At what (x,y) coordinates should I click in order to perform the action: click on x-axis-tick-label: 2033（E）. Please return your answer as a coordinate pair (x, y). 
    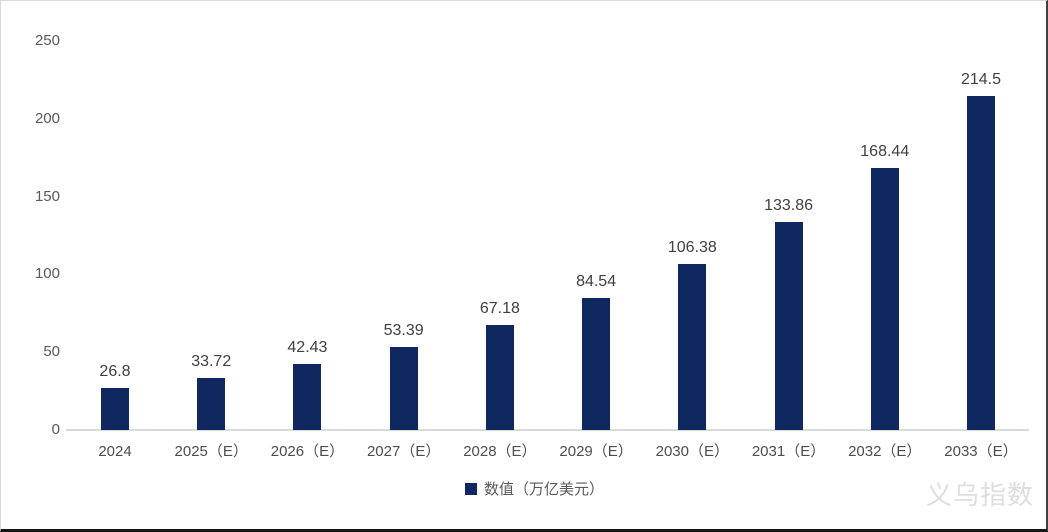
    Looking at the image, I should click on (981, 451).